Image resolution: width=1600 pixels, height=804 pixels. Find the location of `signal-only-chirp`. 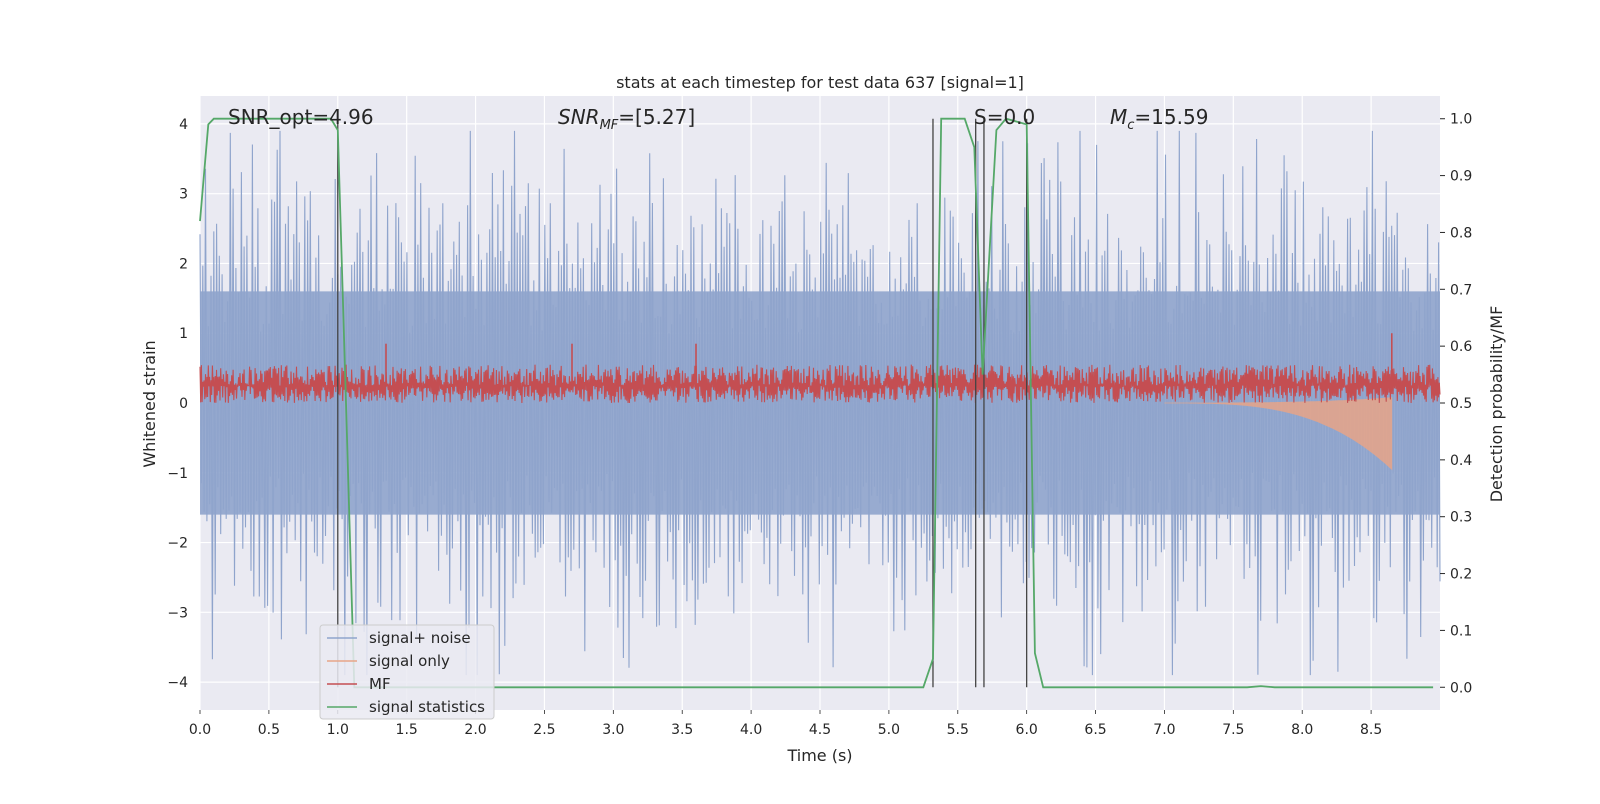

signal-only-chirp is located at coordinates (1278, 434).